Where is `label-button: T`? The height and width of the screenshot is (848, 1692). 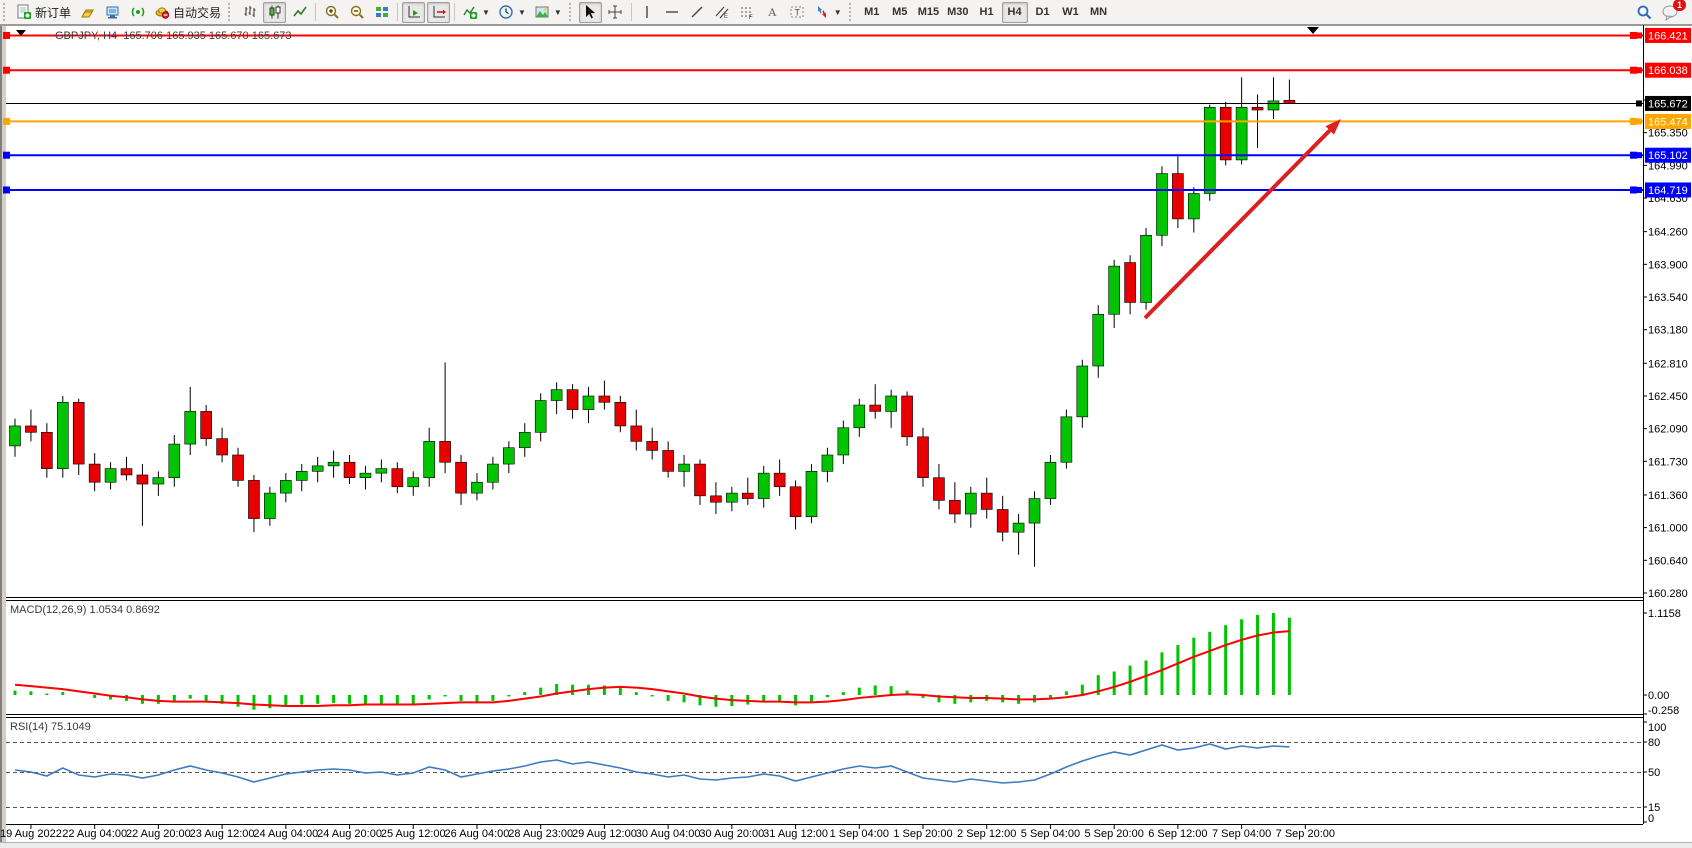
label-button: T is located at coordinates (797, 12).